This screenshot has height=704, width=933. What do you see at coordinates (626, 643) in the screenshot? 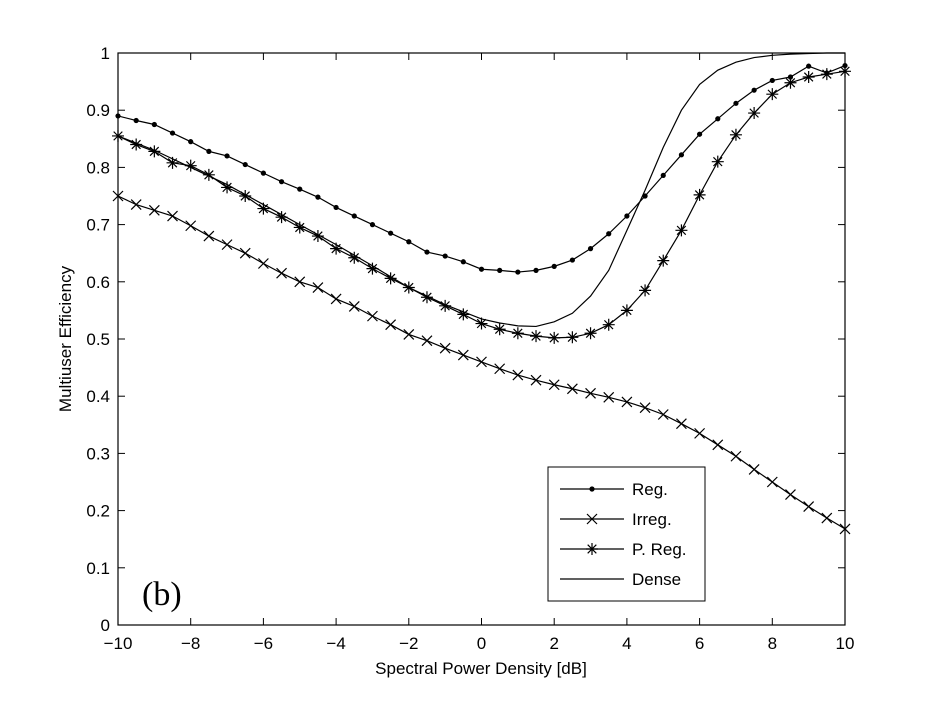
I see `x-tick-label: 4` at bounding box center [626, 643].